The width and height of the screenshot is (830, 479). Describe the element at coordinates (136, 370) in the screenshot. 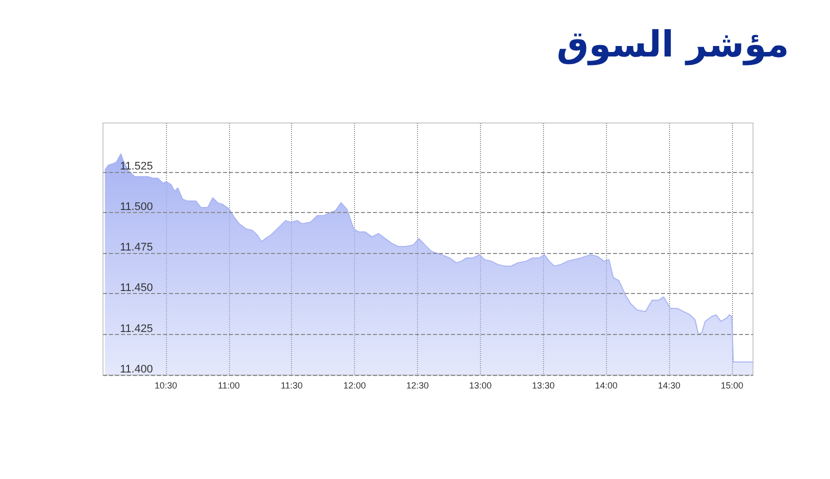

I see `y-tick-label: 11.400` at that location.